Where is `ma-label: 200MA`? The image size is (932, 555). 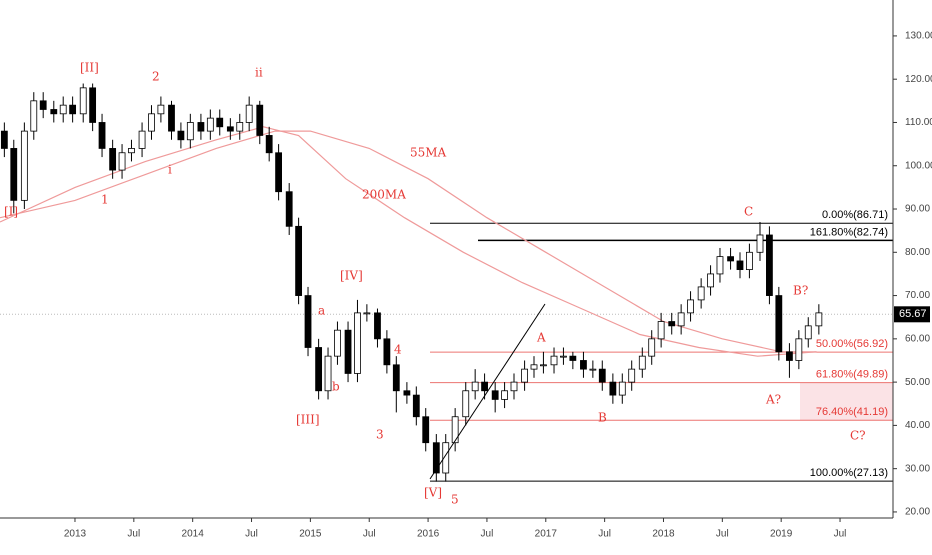 ma-label: 200MA is located at coordinates (384, 195).